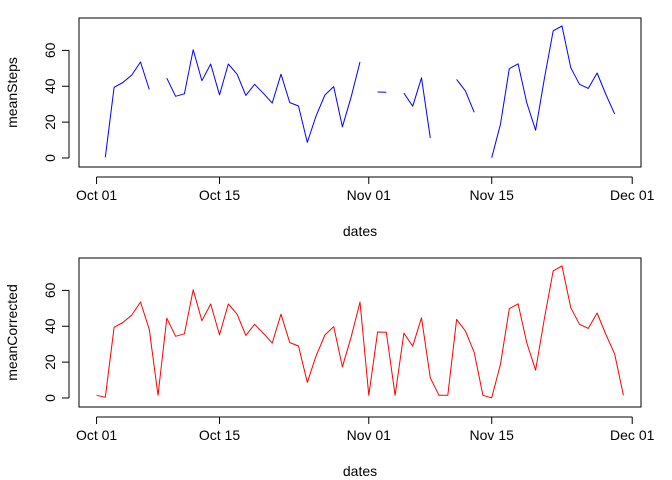  What do you see at coordinates (12, 92) in the screenshot?
I see `y-axis-label: meanSteps` at bounding box center [12, 92].